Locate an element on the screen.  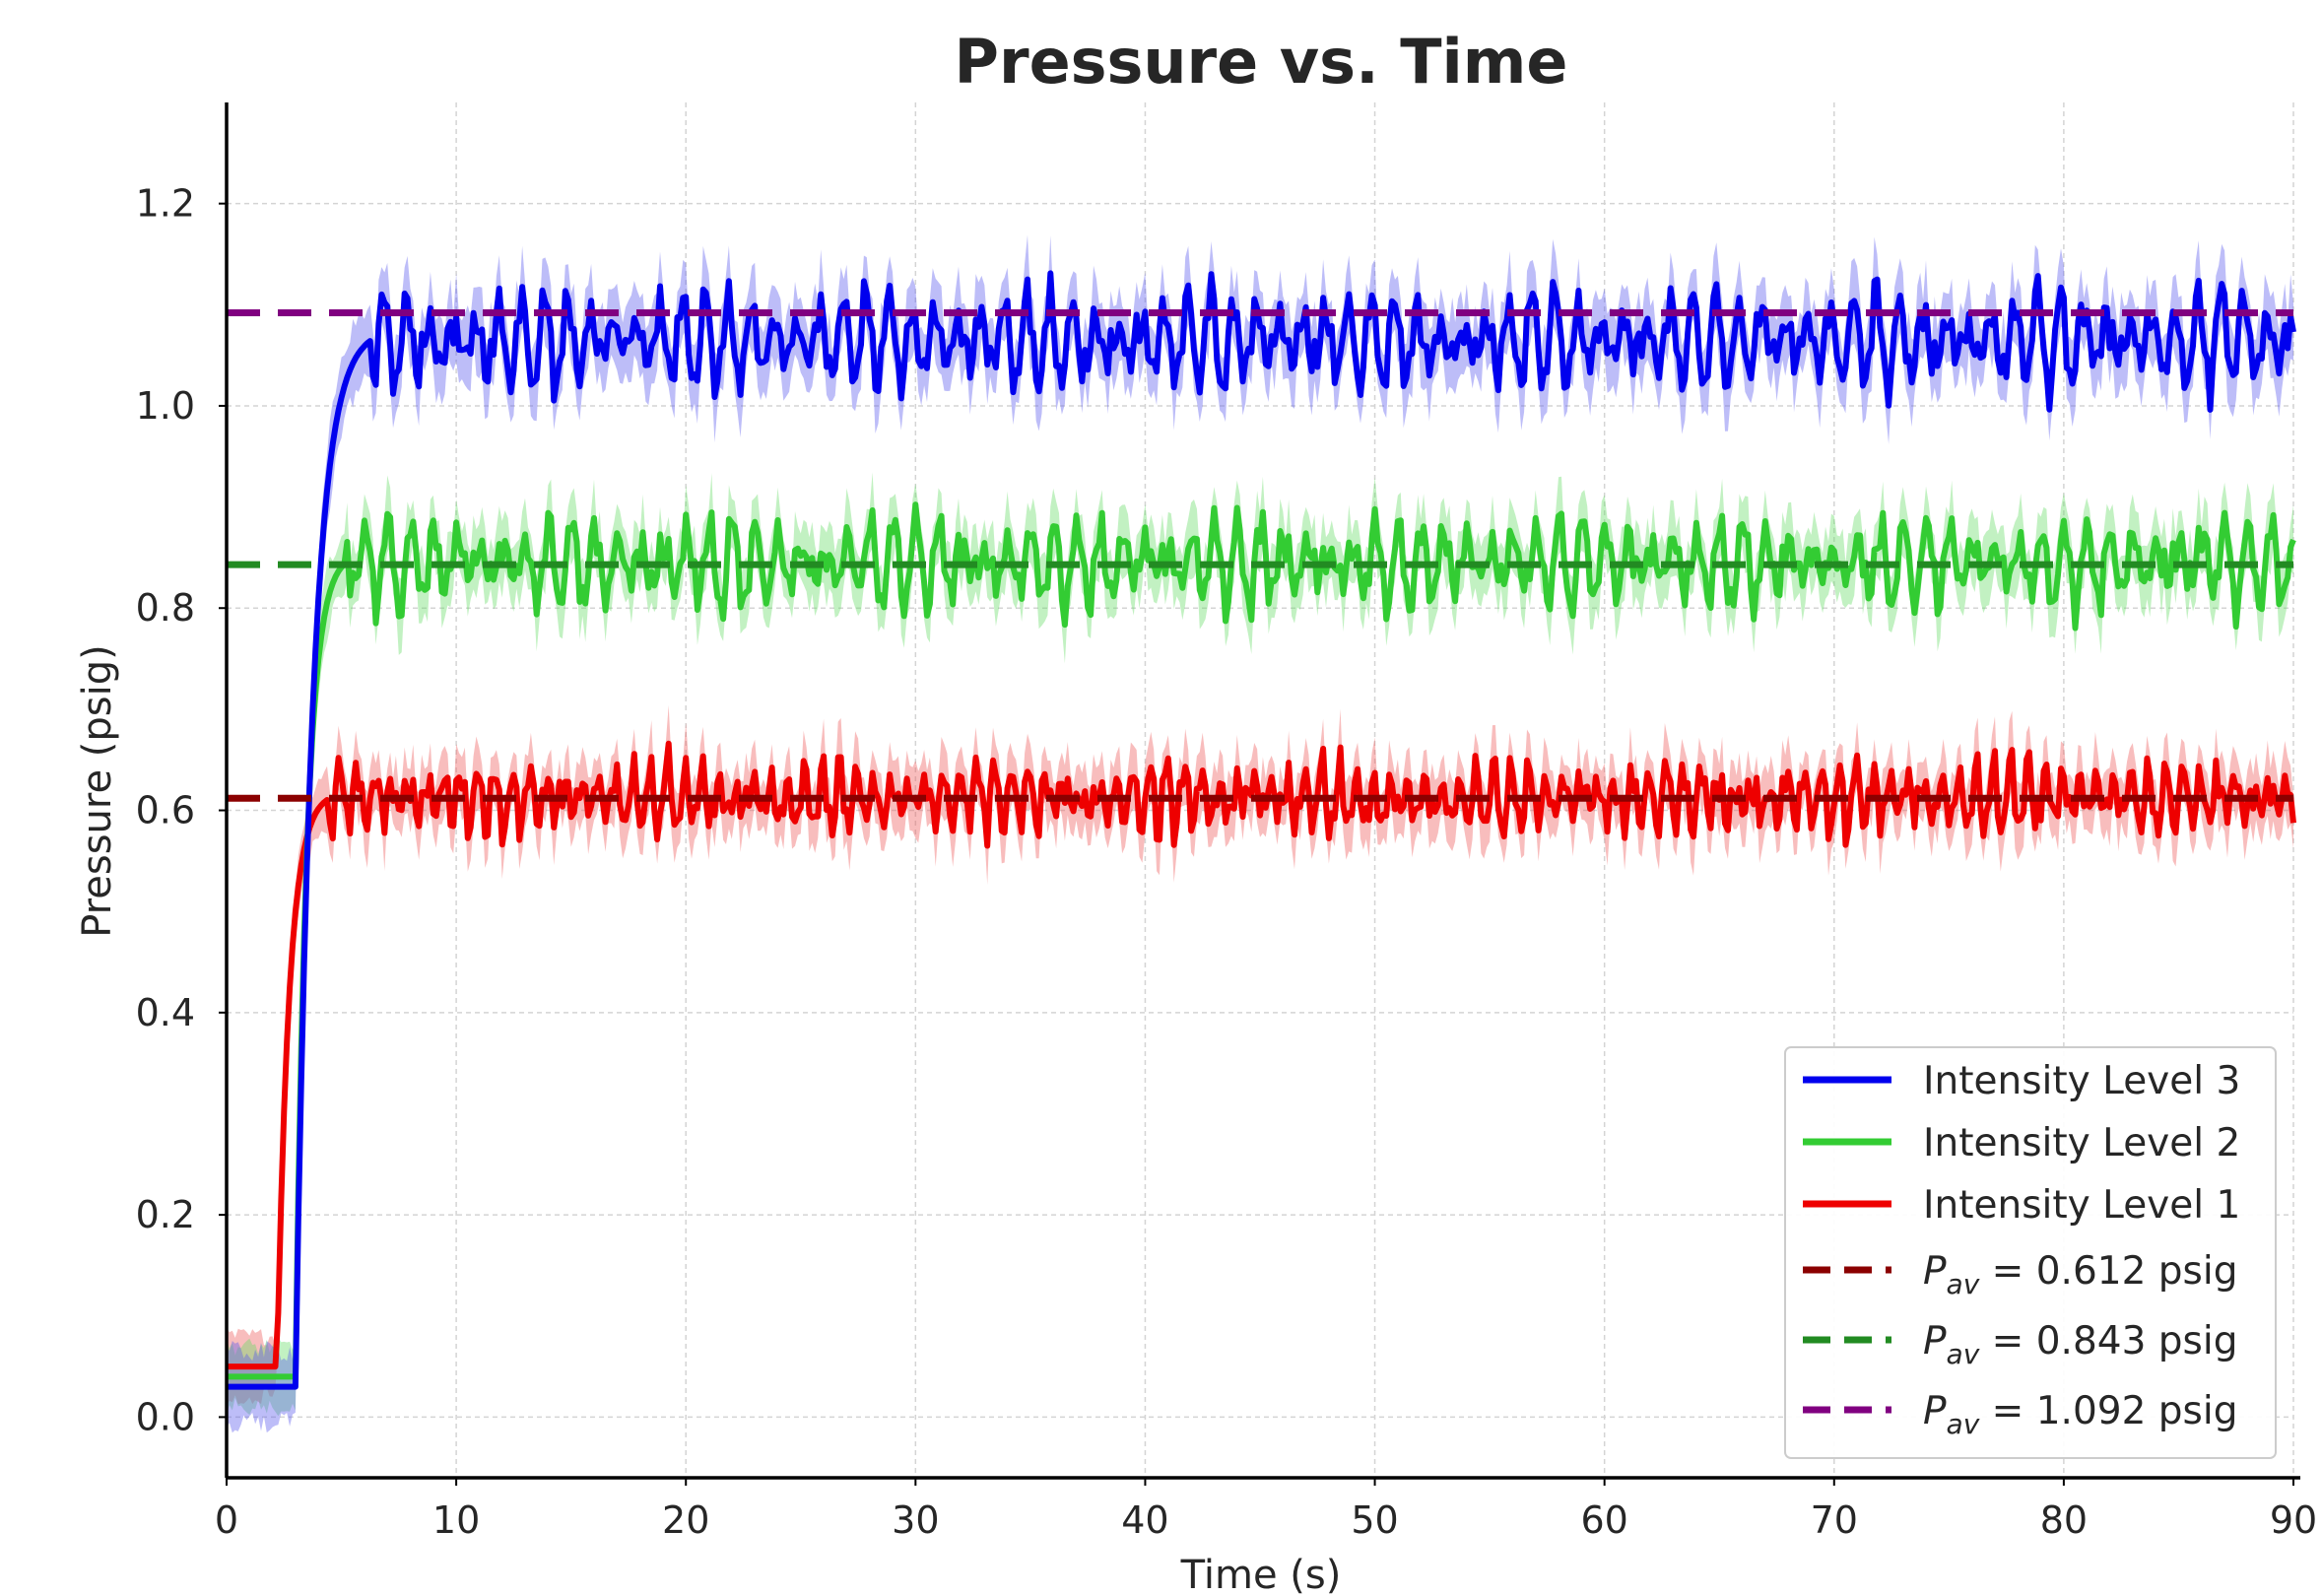
y-tick-label-2: 0.4 is located at coordinates (166, 1013).